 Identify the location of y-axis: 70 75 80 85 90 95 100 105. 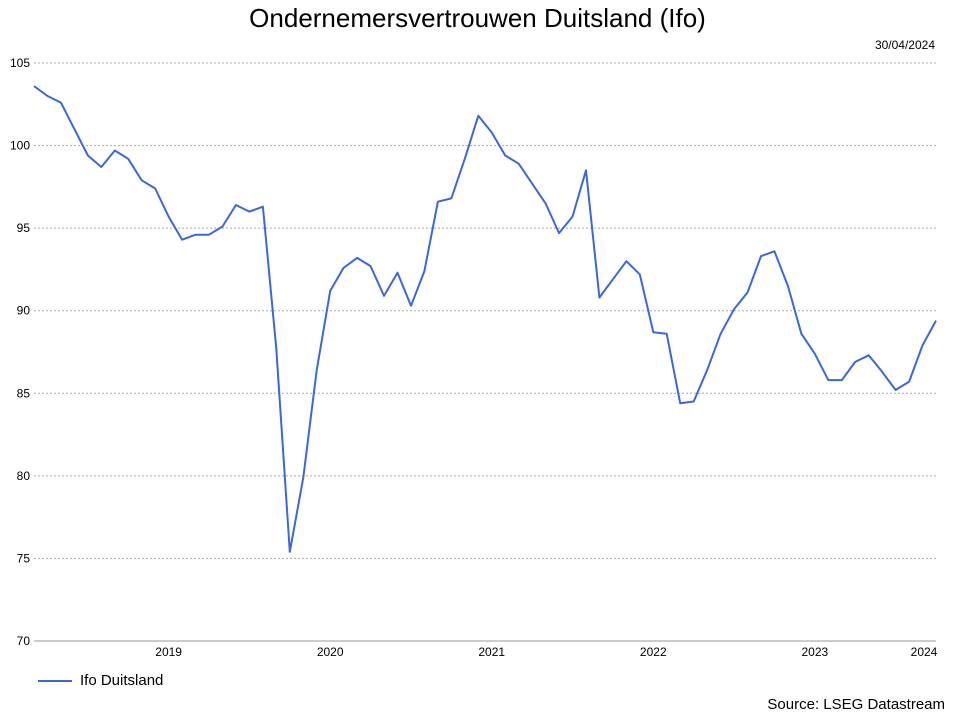
(20, 352).